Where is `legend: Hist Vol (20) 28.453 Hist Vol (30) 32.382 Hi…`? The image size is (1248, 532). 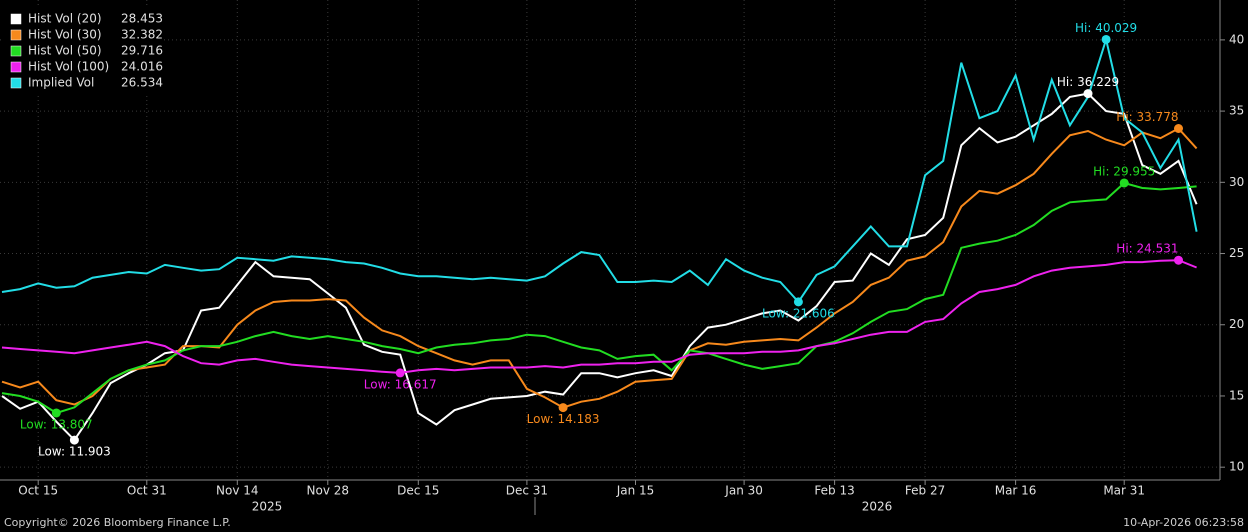
legend: Hist Vol (20) 28.453 Hist Vol (30) 32.382 Hi… is located at coordinates (84, 51).